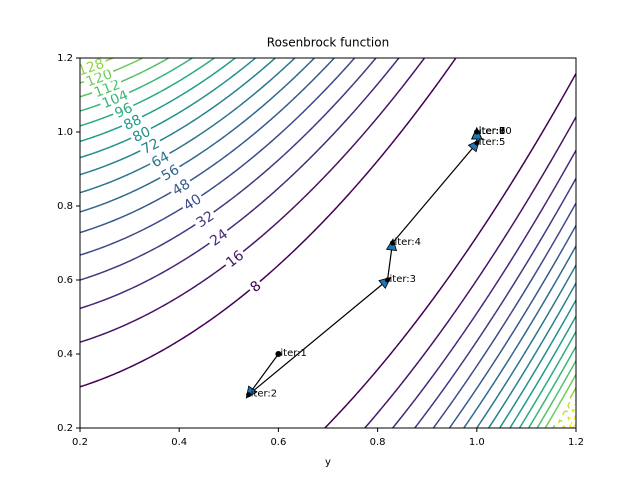 This screenshot has width=640, height=480. Describe the element at coordinates (65, 132) in the screenshot. I see `y-tick-label: 1.0` at that location.